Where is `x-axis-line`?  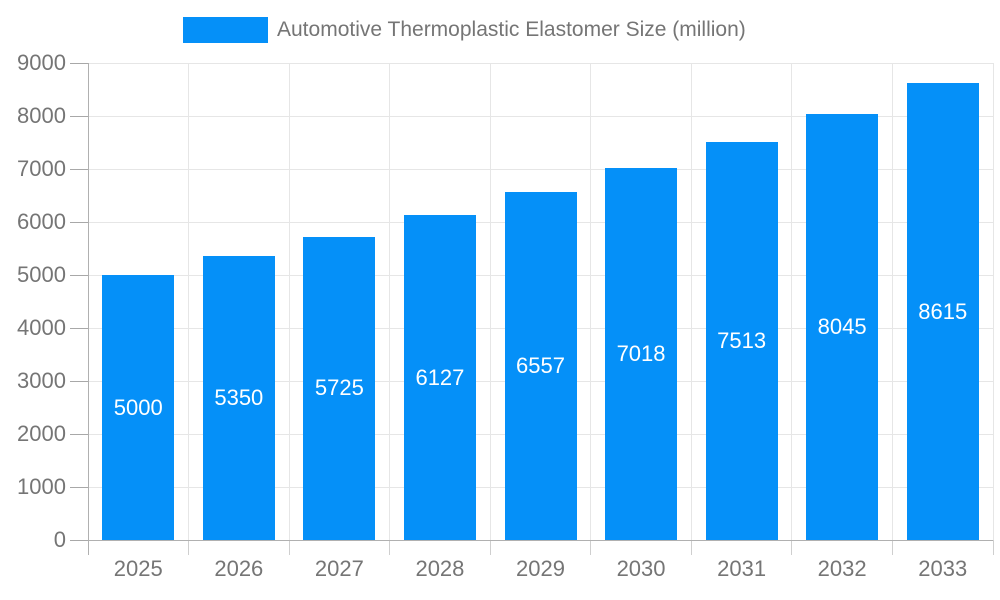 x-axis-line is located at coordinates (540, 540).